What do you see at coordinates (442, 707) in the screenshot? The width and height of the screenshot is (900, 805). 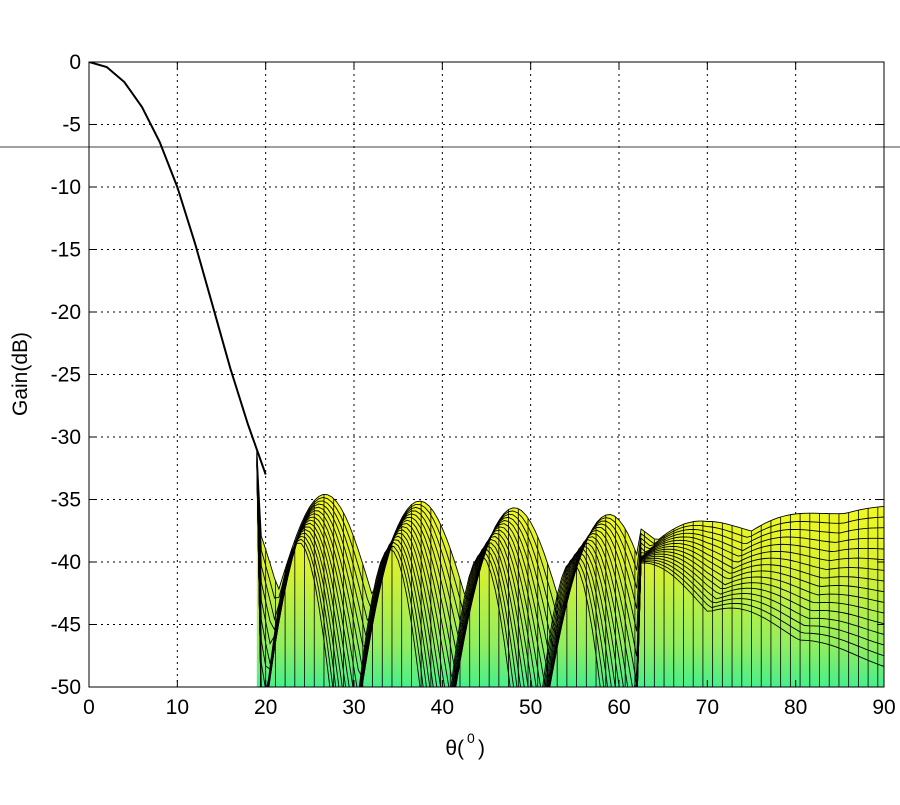 I see `x-tick-label: 40` at bounding box center [442, 707].